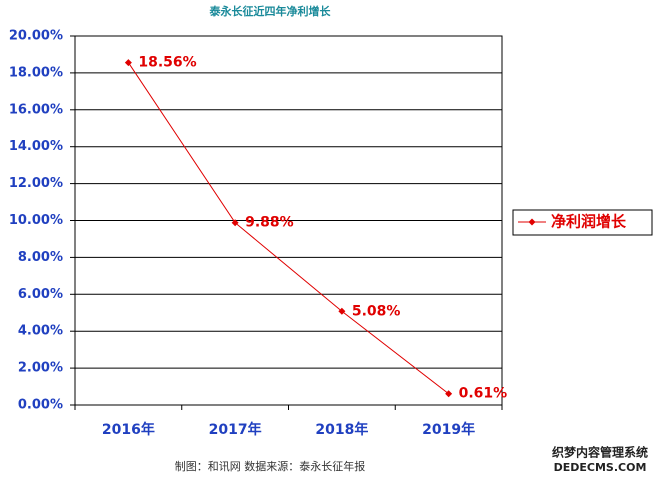 The image size is (658, 481). Describe the element at coordinates (40, 294) in the screenshot. I see `y-tick-label: 6.00%` at that location.